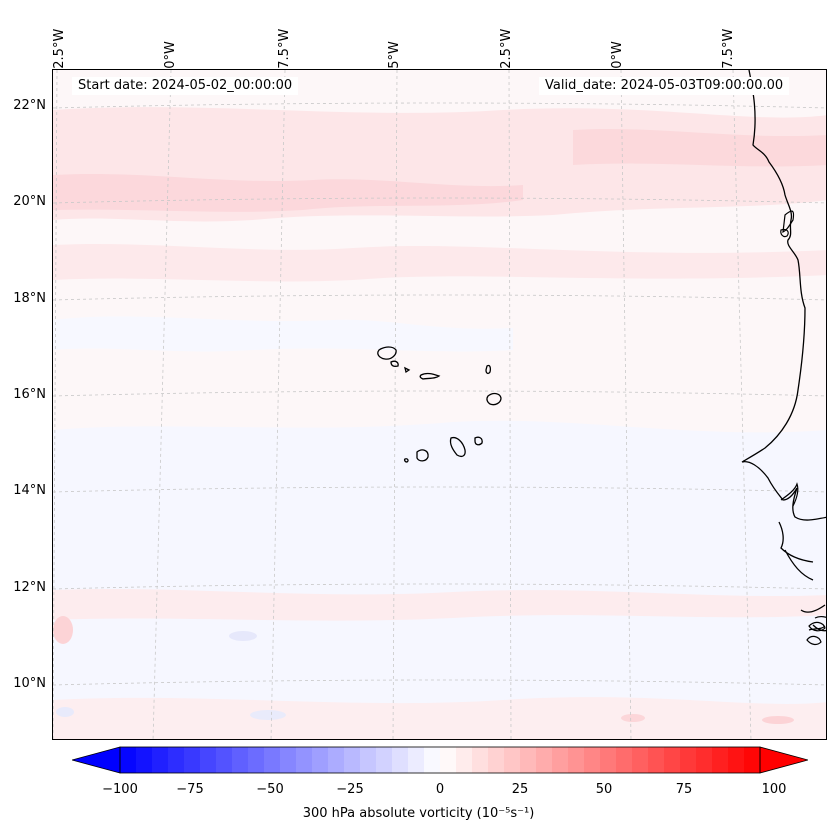 This screenshot has width=837, height=839. Describe the element at coordinates (520, 789) in the screenshot. I see `colorbar-tick-25: 25` at that location.